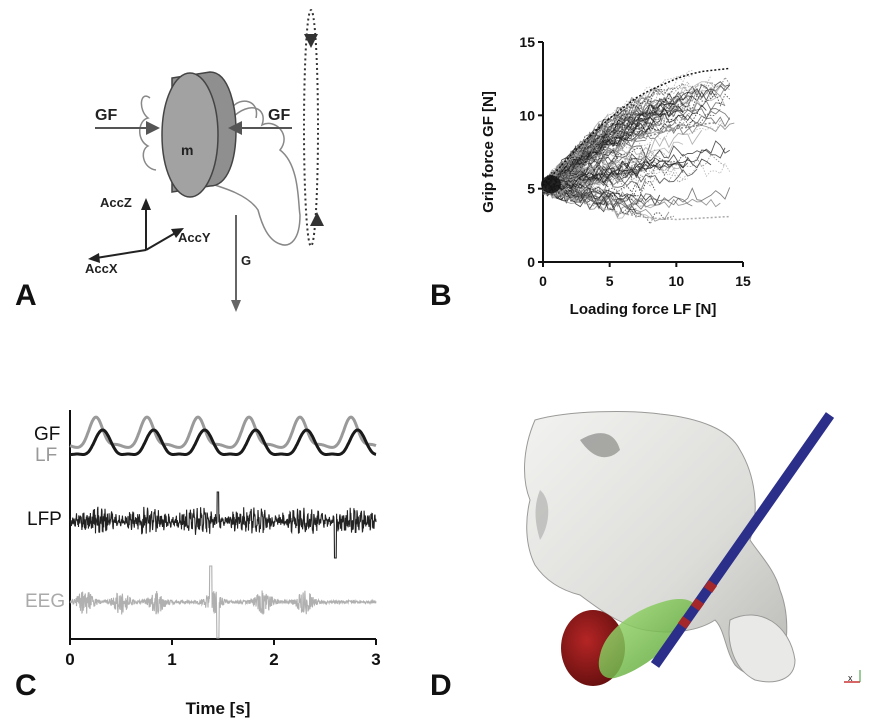 The width and height of the screenshot is (869, 720). I want to click on gravity-label: G, so click(246, 260).